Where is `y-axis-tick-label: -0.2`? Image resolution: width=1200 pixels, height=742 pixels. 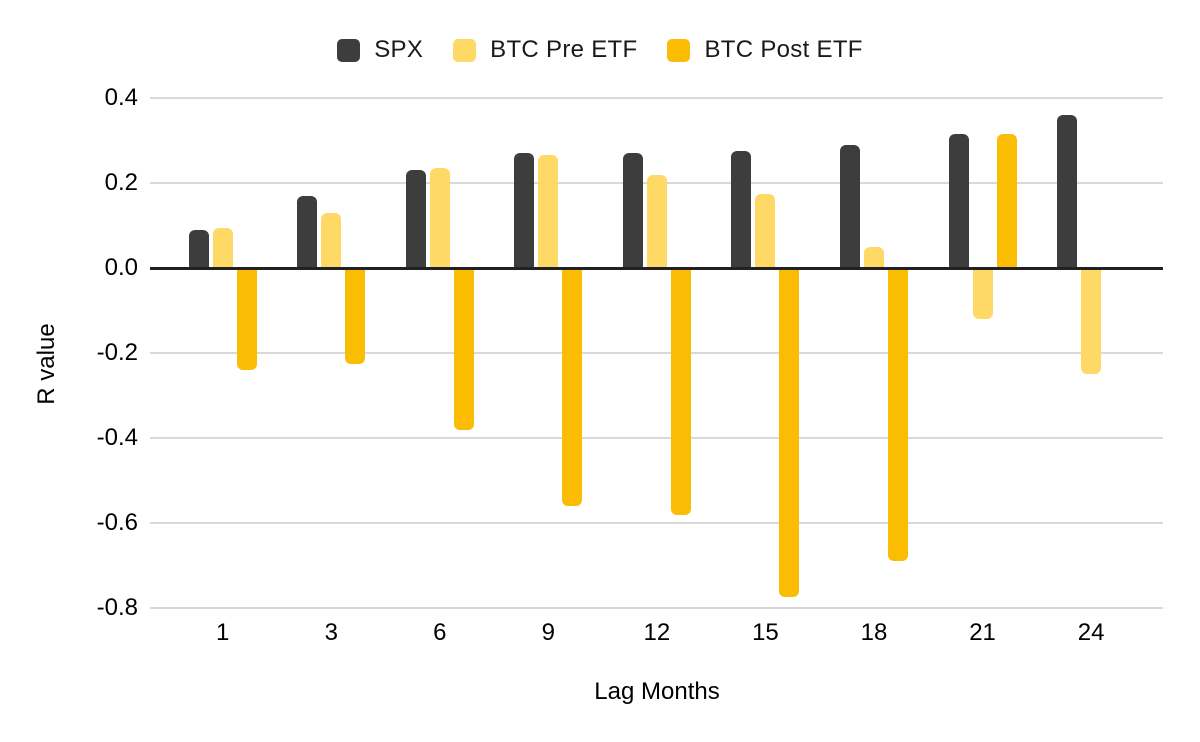 y-axis-tick-label: -0.2 is located at coordinates (117, 352).